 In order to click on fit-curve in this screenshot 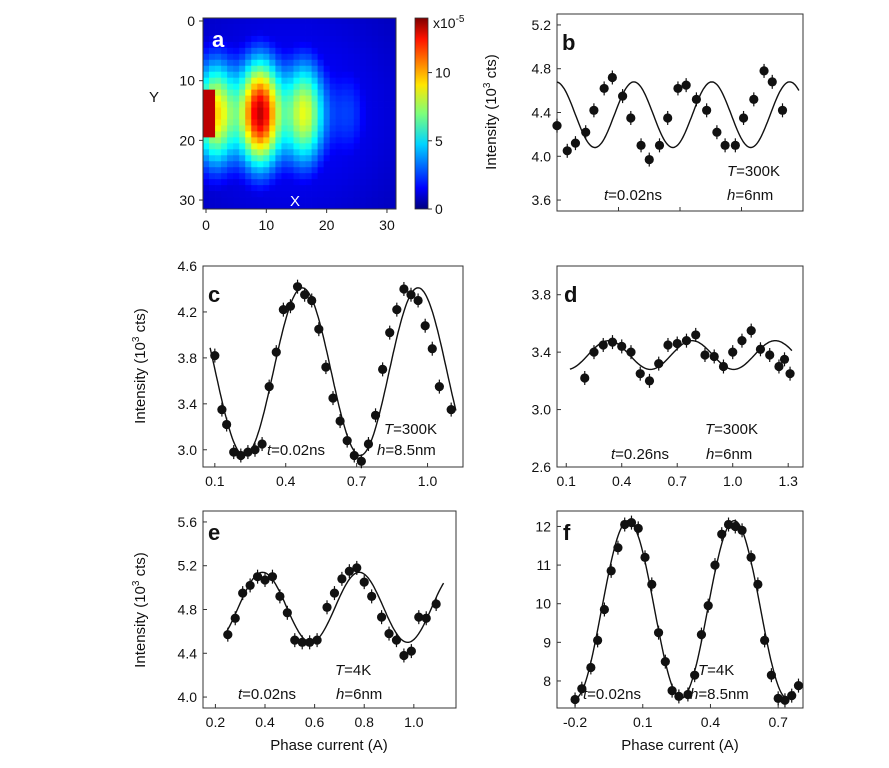, I will do `click(678, 115)`.